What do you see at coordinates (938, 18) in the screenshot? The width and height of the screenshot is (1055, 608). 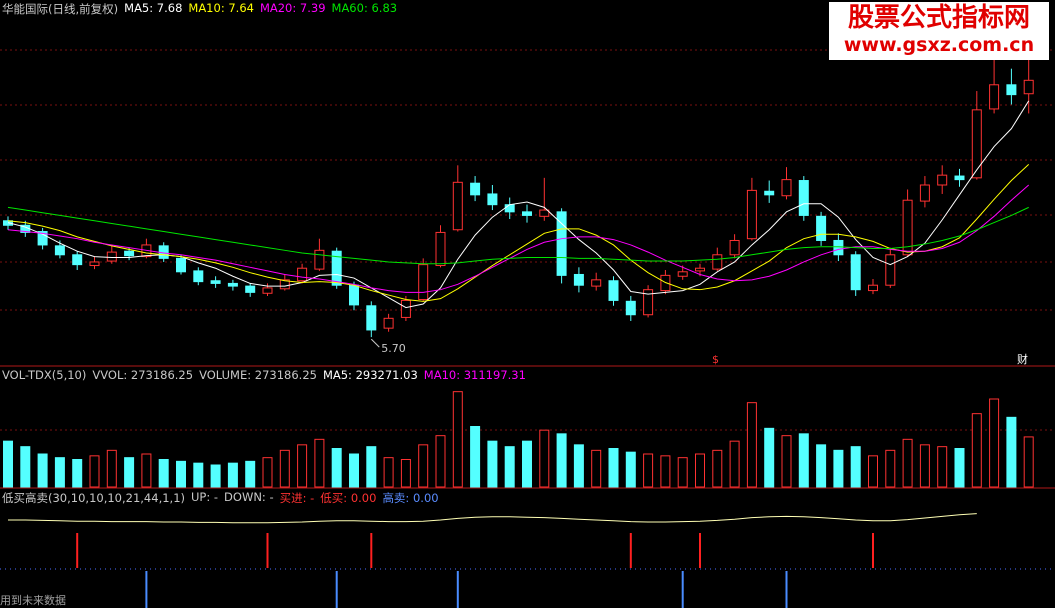 I see `watermark-title: 股票公式指标网` at bounding box center [938, 18].